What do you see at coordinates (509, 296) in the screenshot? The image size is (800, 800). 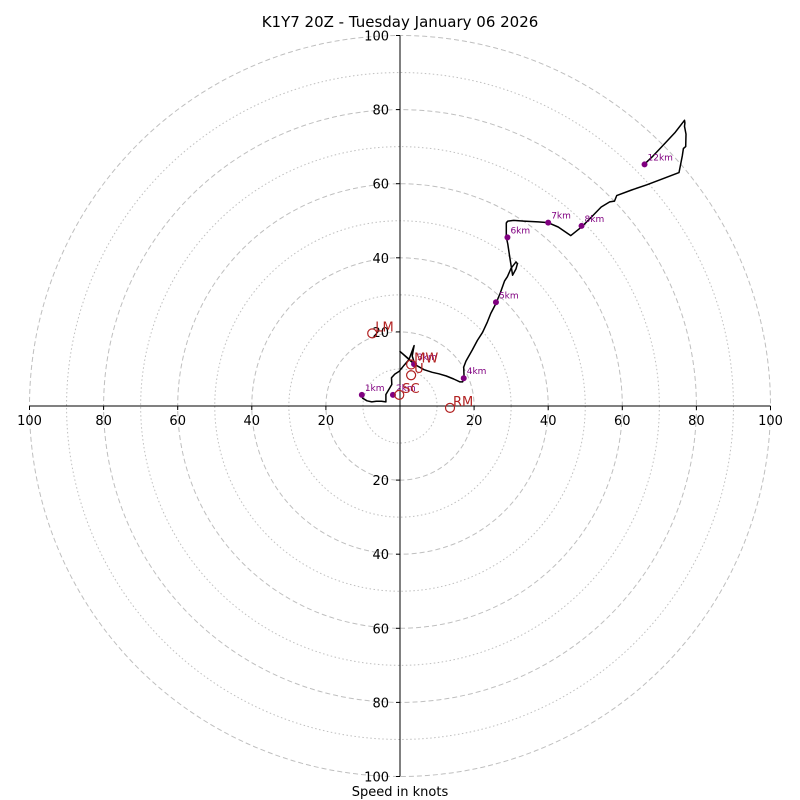 I see `height-label: 5km` at bounding box center [509, 296].